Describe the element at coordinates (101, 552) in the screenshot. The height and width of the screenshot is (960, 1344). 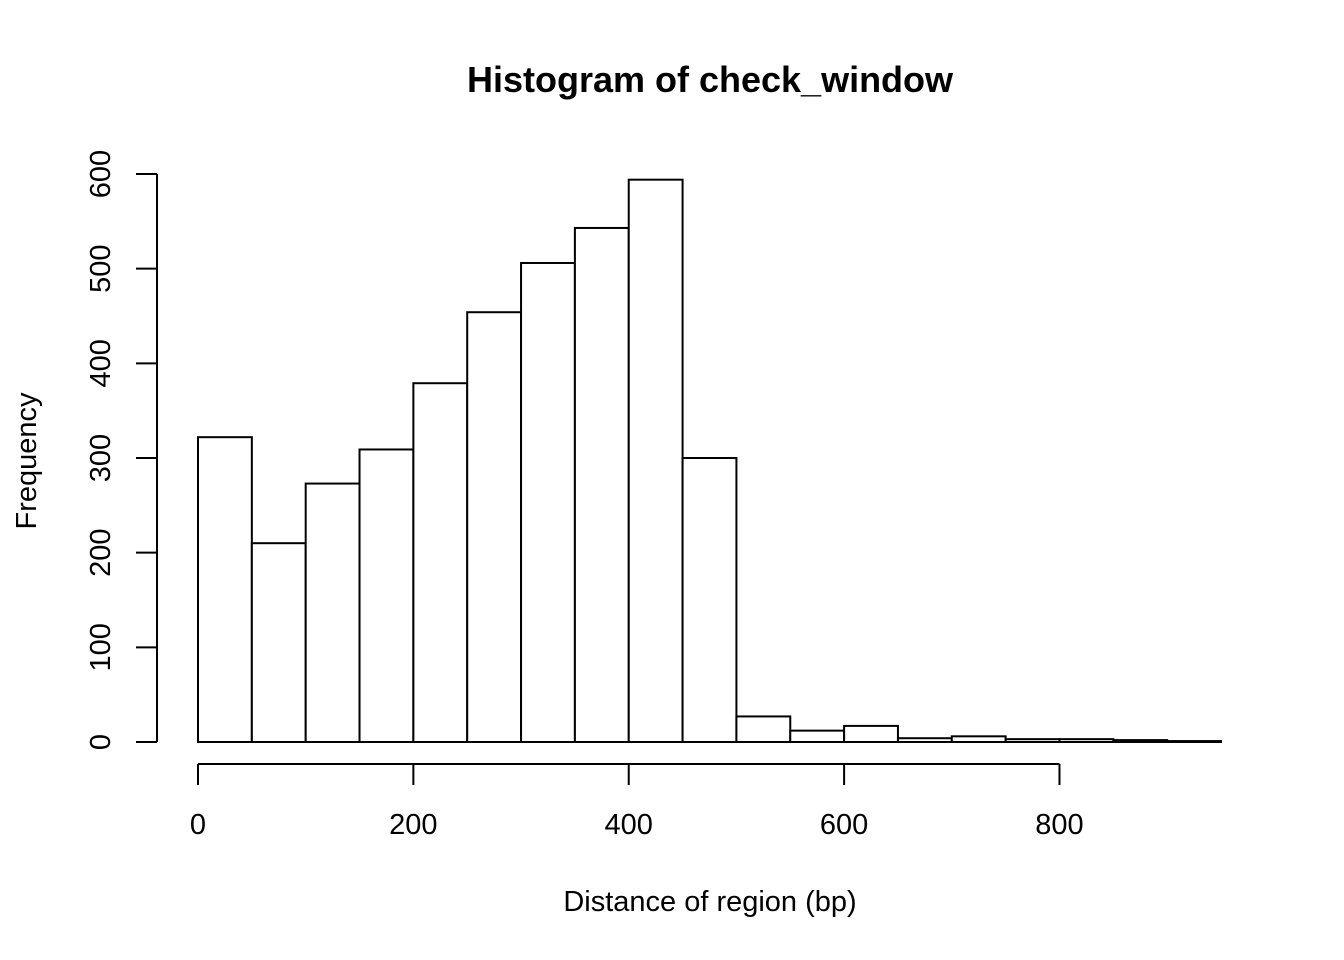
I see `y-tick-label: 200` at that location.